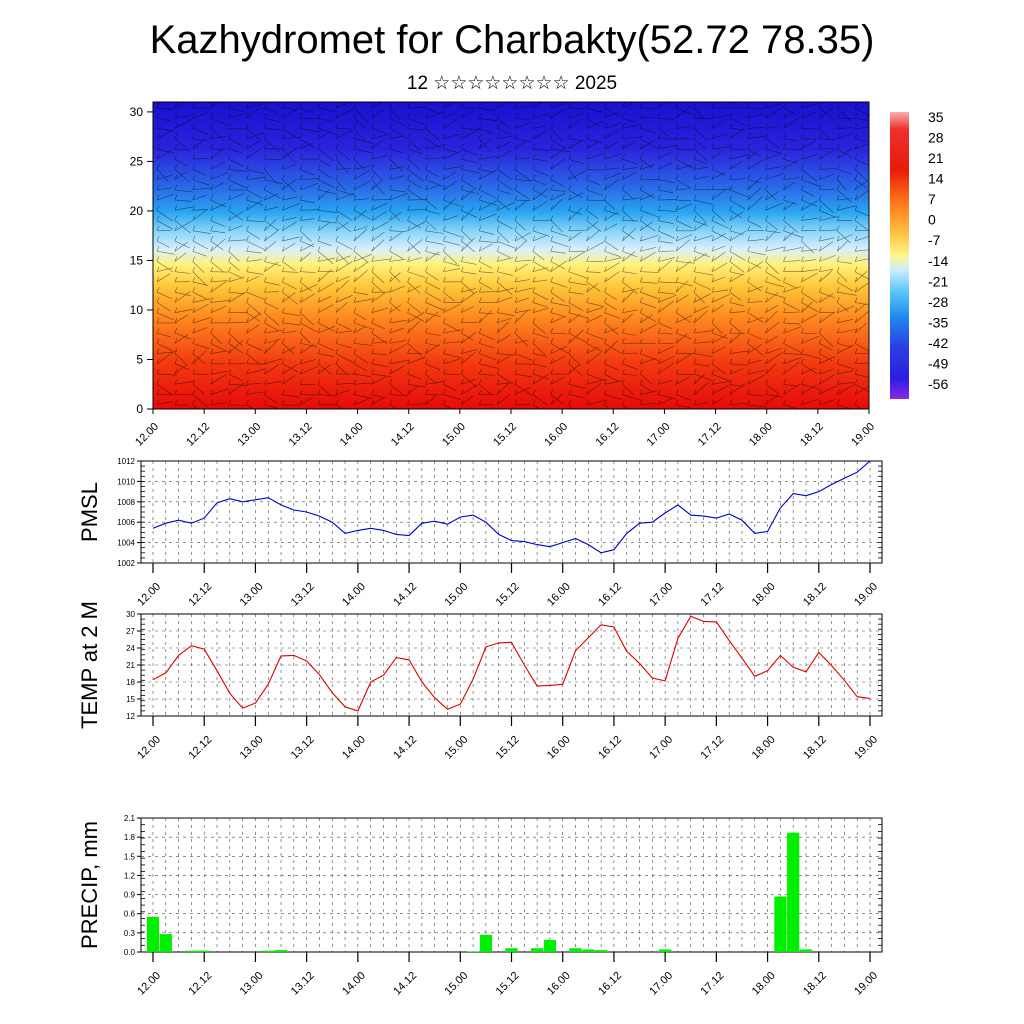 The image size is (1024, 1024). Describe the element at coordinates (126, 563) in the screenshot. I see `y-tick-label: 1002` at that location.